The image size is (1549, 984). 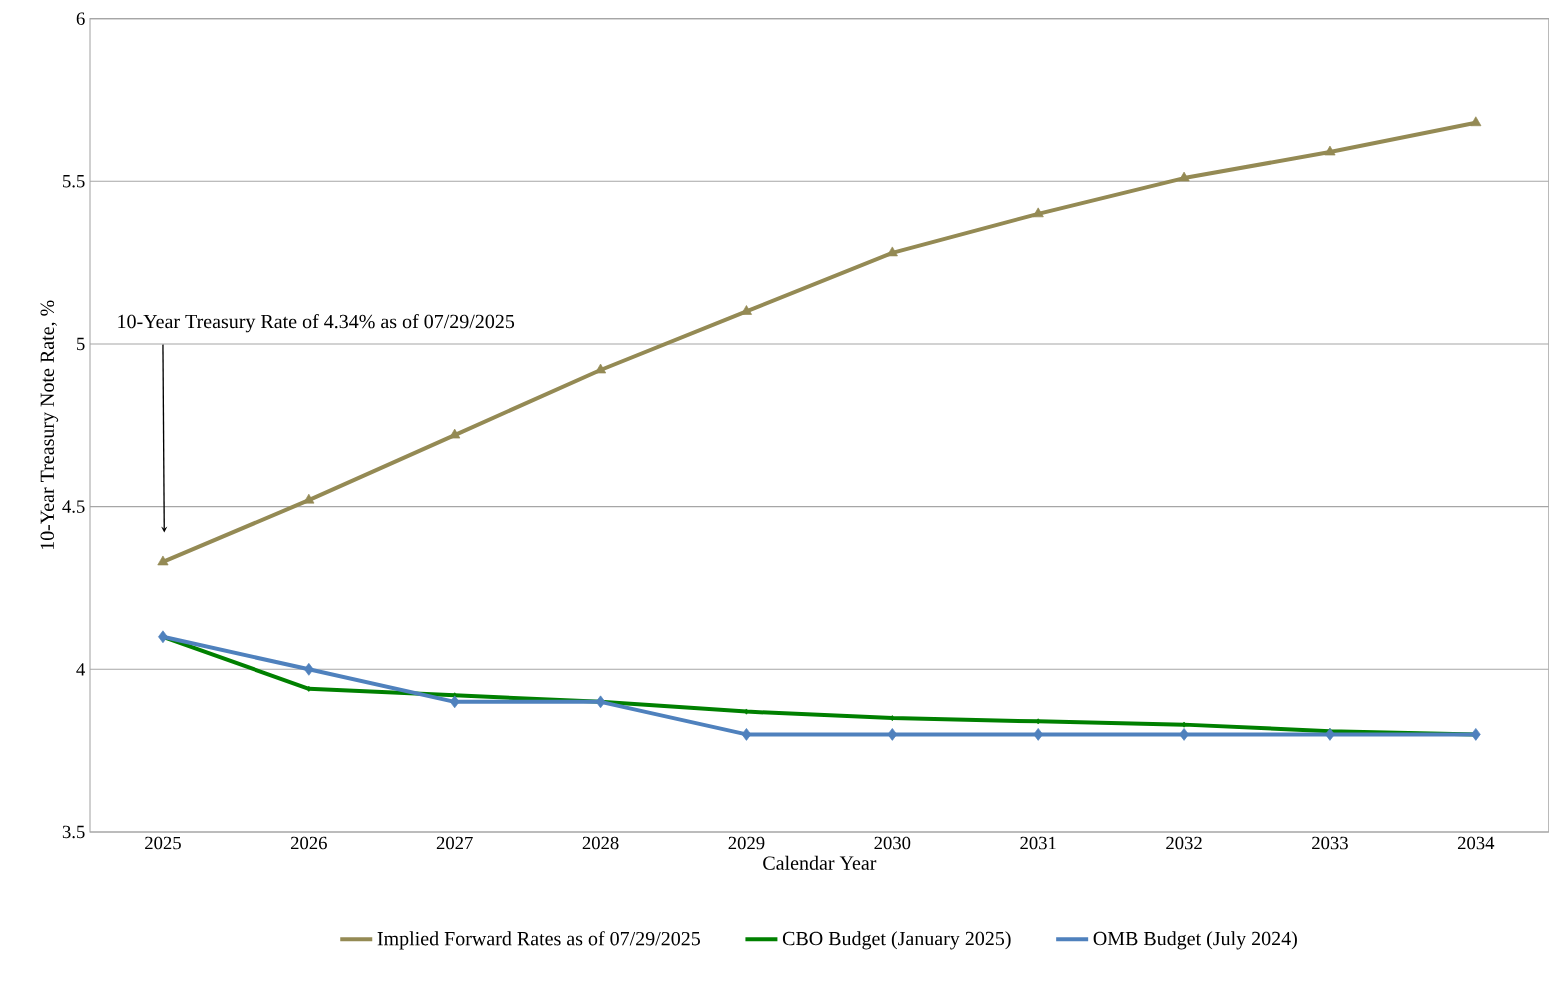 What do you see at coordinates (73, 832) in the screenshot?
I see `y-tick-label: 3.5` at bounding box center [73, 832].